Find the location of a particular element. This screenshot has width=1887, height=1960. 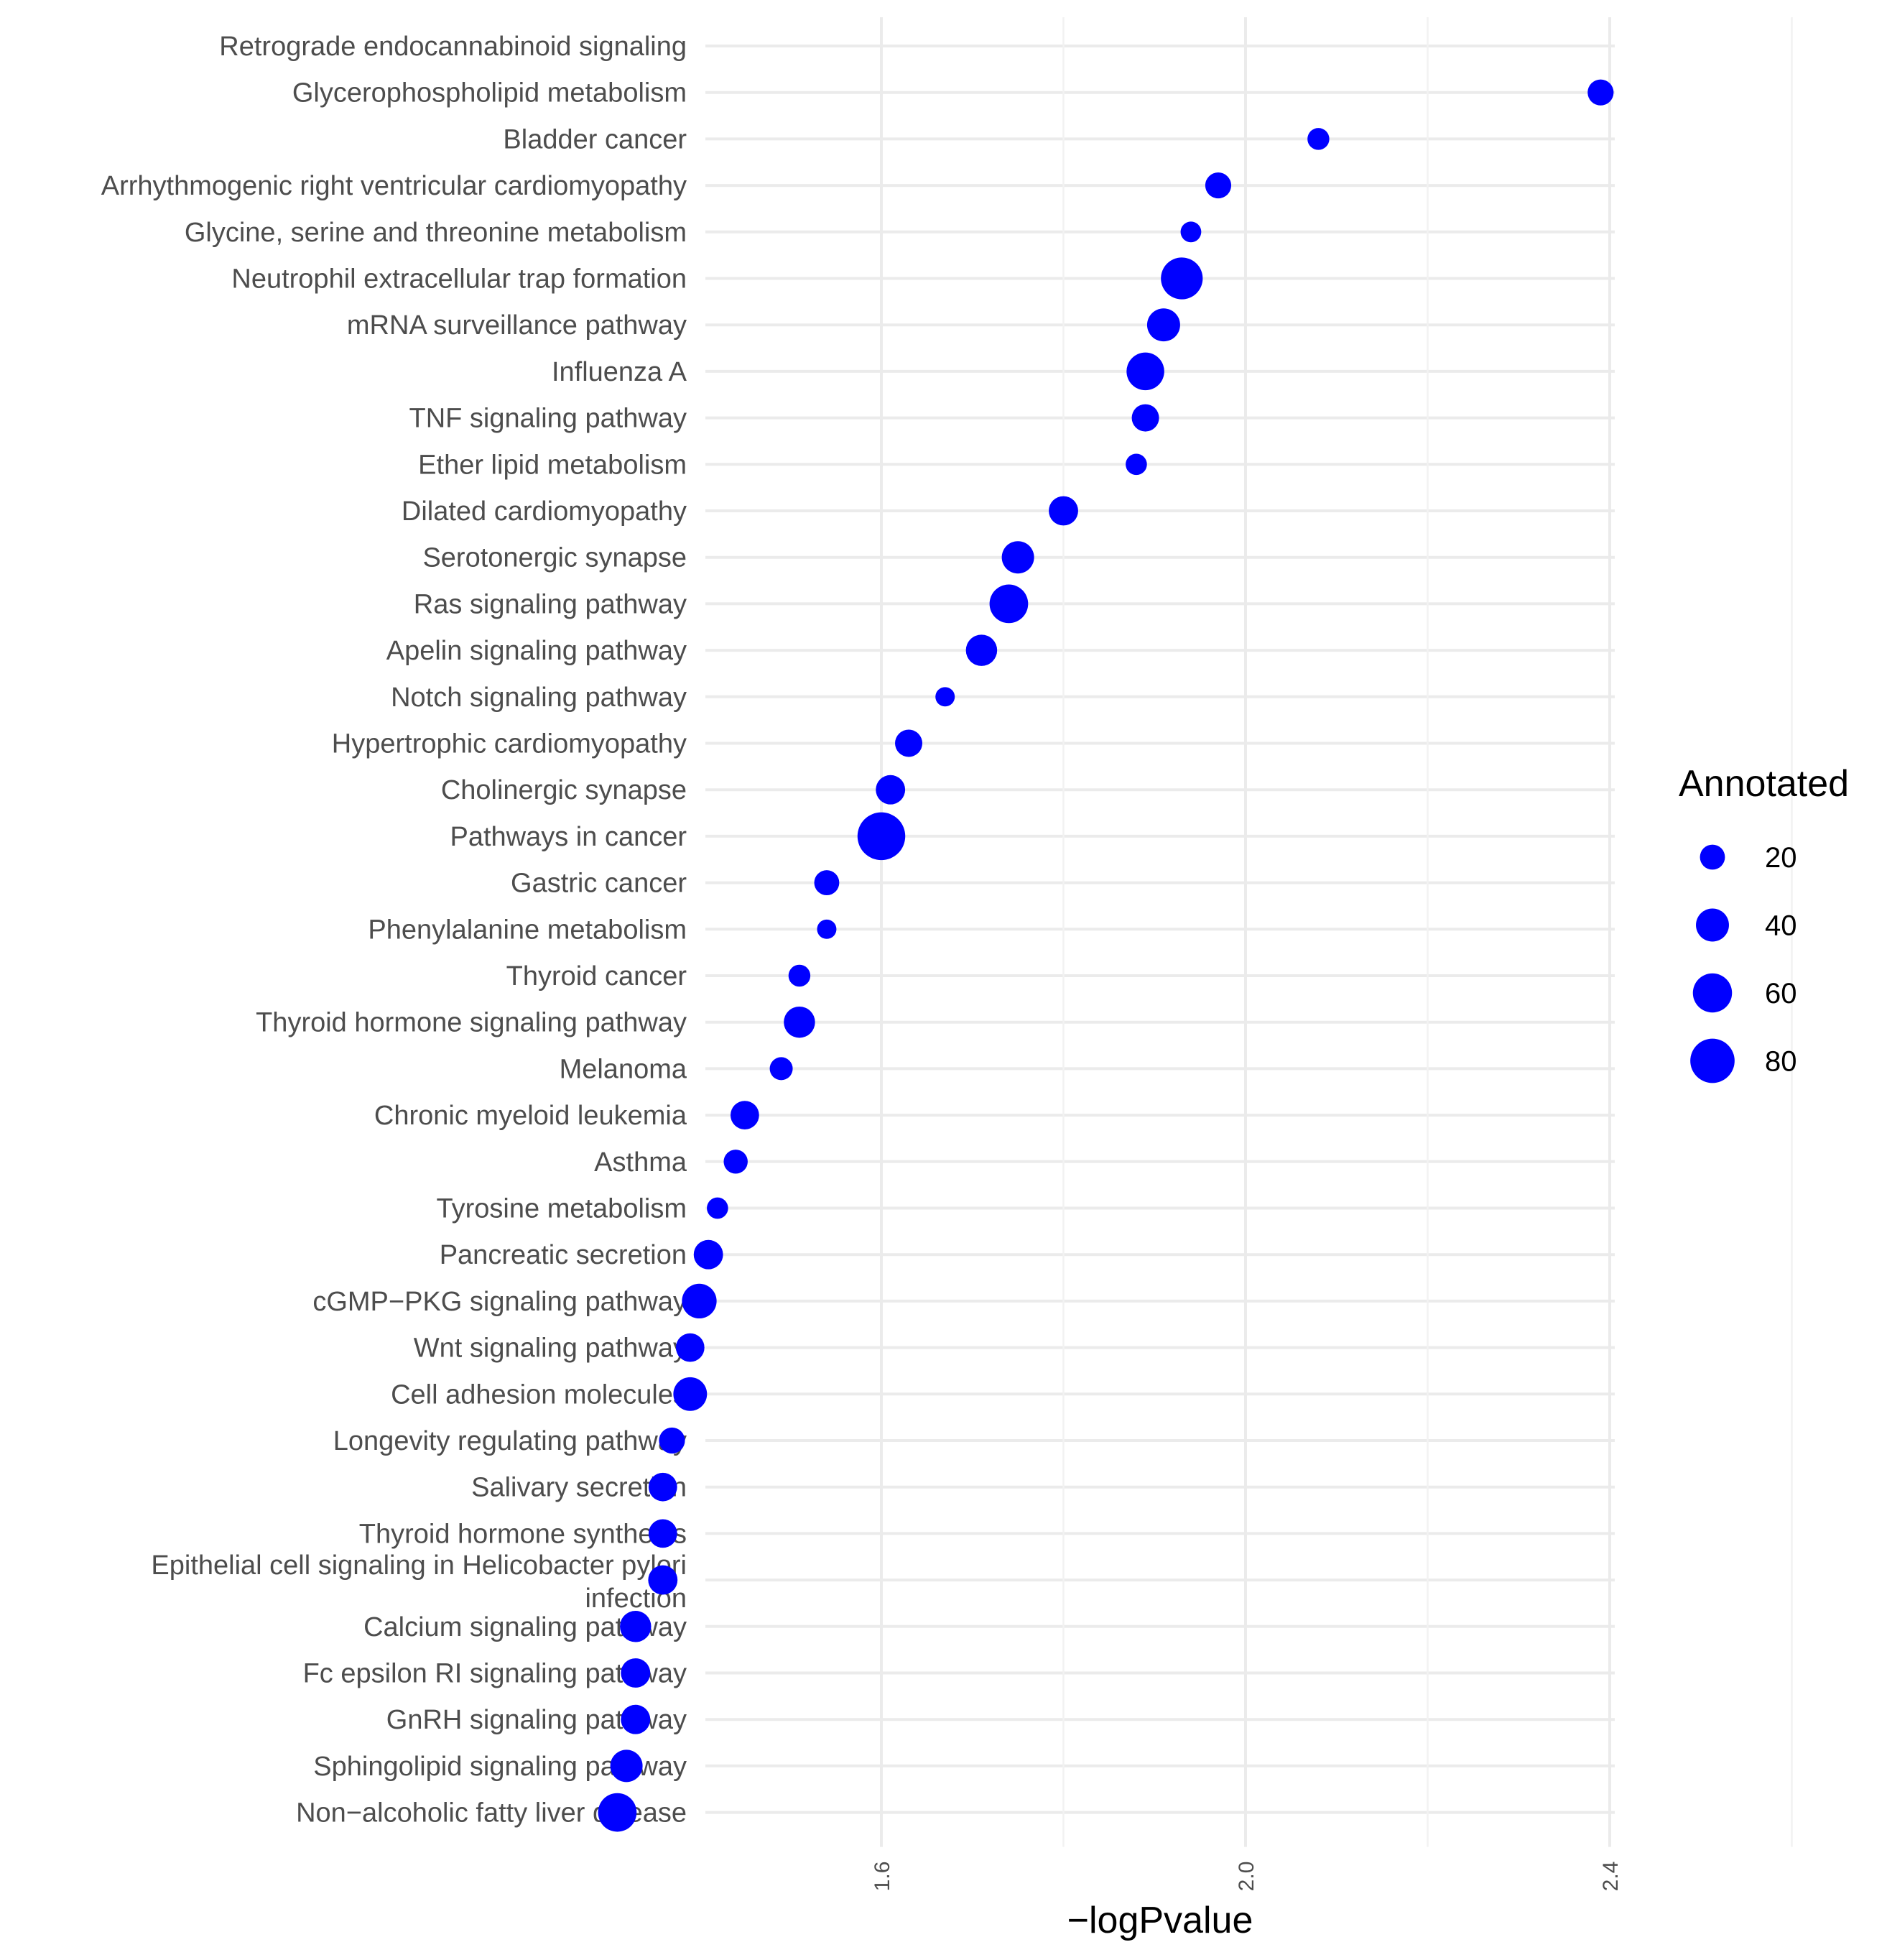

x-tick-label: 2.4 is located at coordinates (1611, 1877).